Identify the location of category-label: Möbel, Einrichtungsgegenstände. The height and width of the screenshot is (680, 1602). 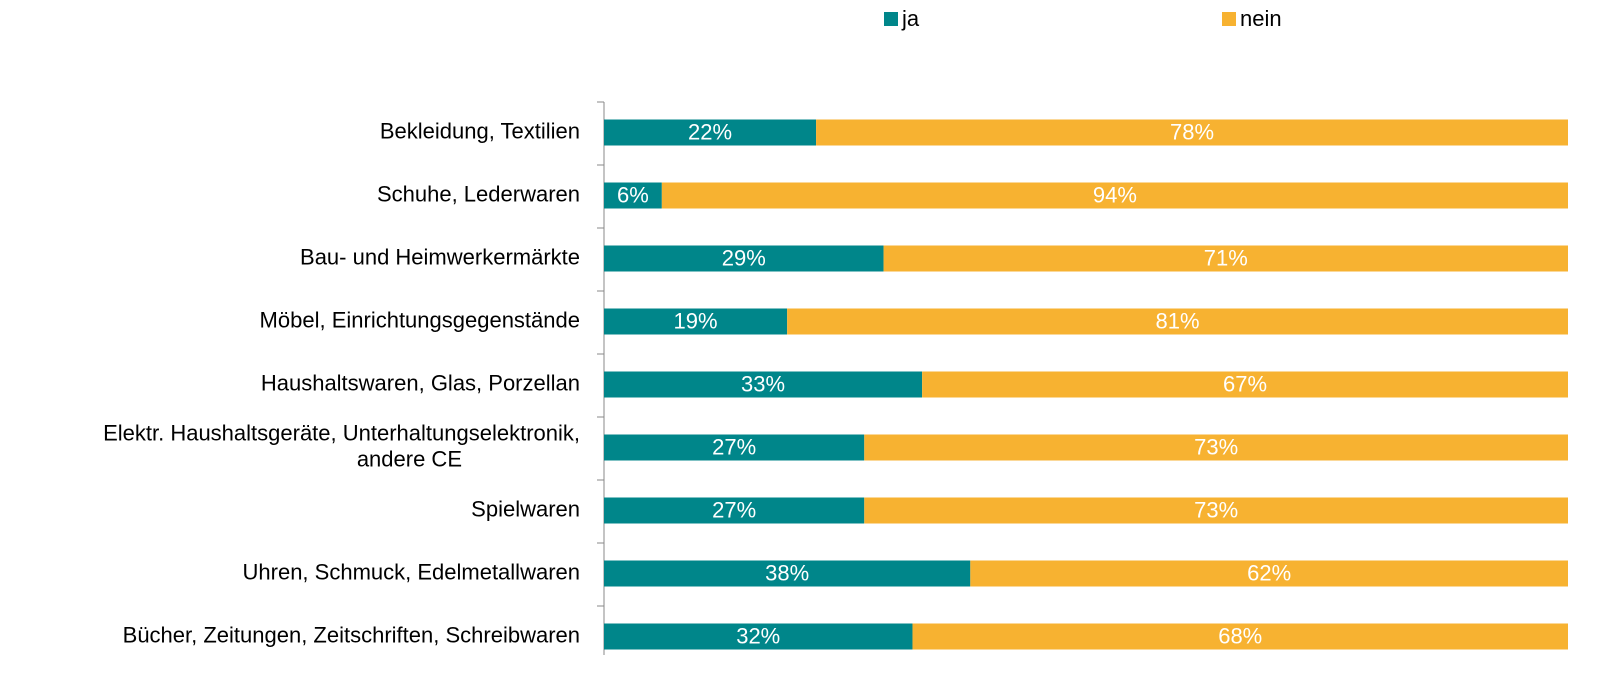
(420, 319).